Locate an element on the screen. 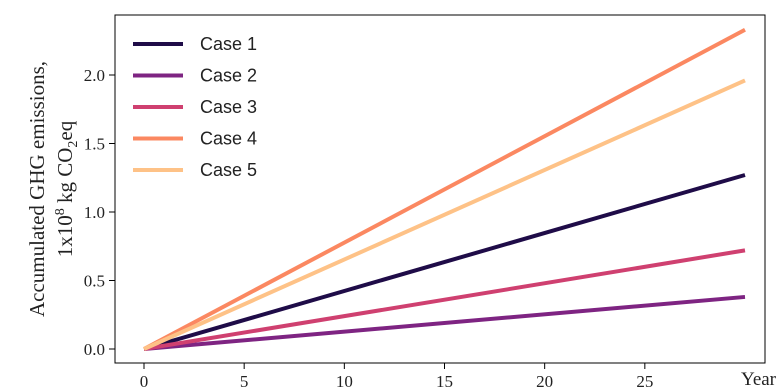  y-tick-label: 2.0 is located at coordinates (94, 75).